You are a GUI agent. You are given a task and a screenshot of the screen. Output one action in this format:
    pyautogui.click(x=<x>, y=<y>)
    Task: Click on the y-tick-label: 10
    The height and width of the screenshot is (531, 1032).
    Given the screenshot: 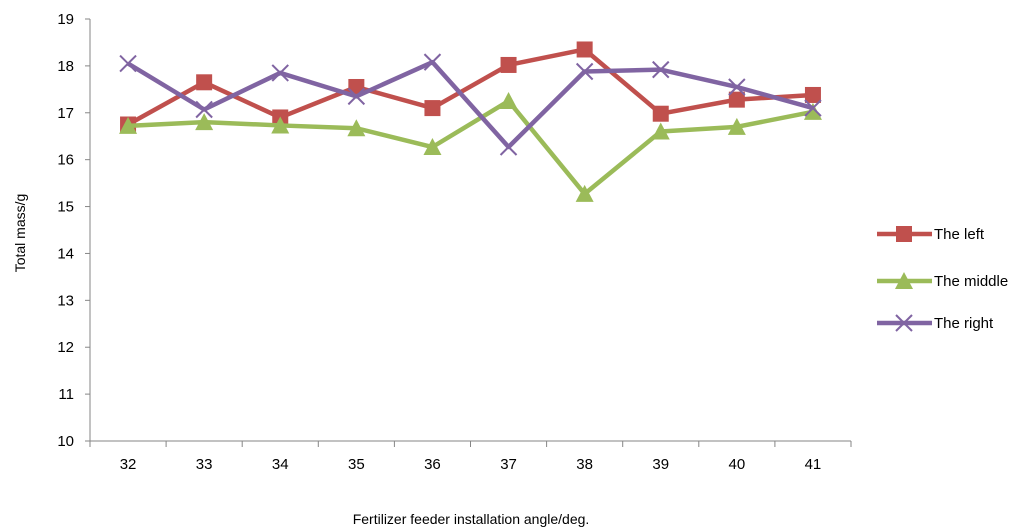 What is the action you would take?
    pyautogui.click(x=65, y=441)
    